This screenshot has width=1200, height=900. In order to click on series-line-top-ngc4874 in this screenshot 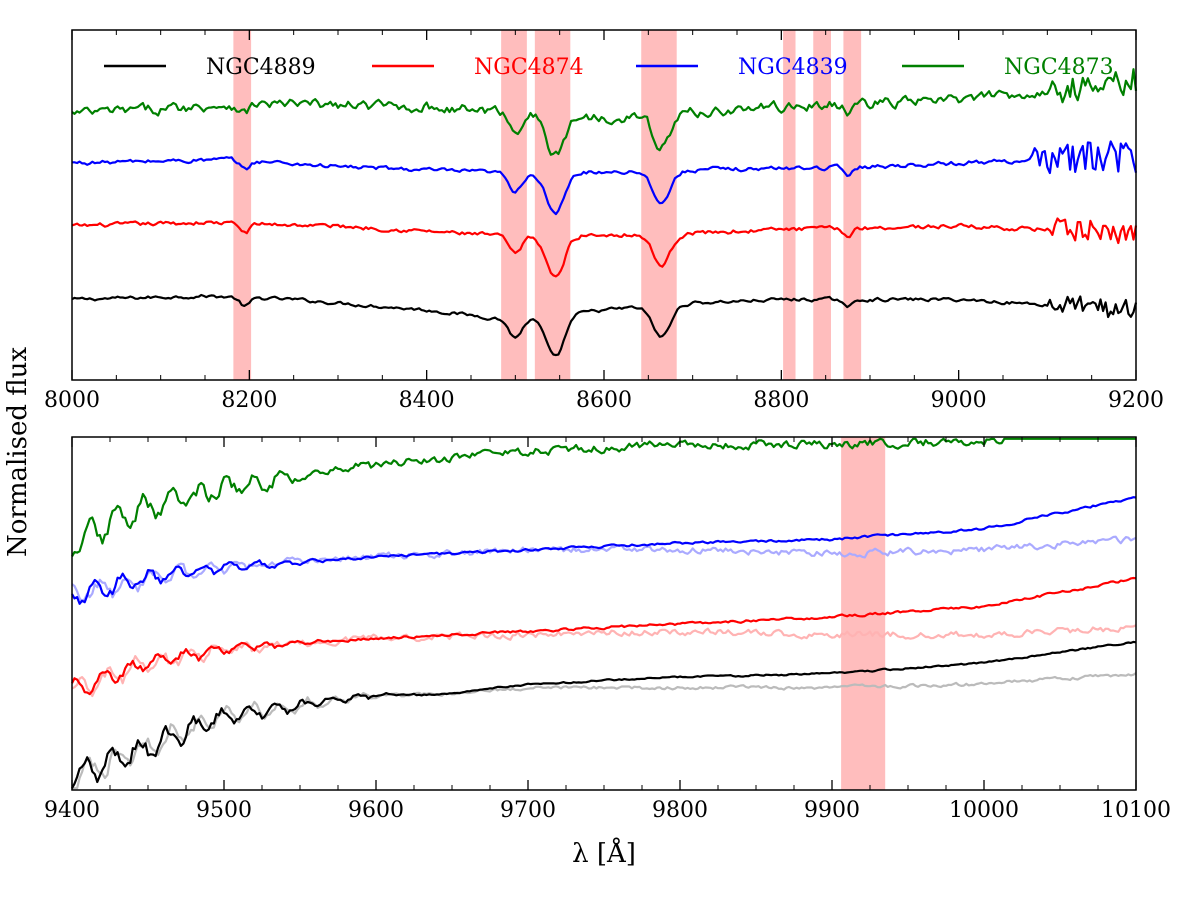, I will do `click(604, 247)`.